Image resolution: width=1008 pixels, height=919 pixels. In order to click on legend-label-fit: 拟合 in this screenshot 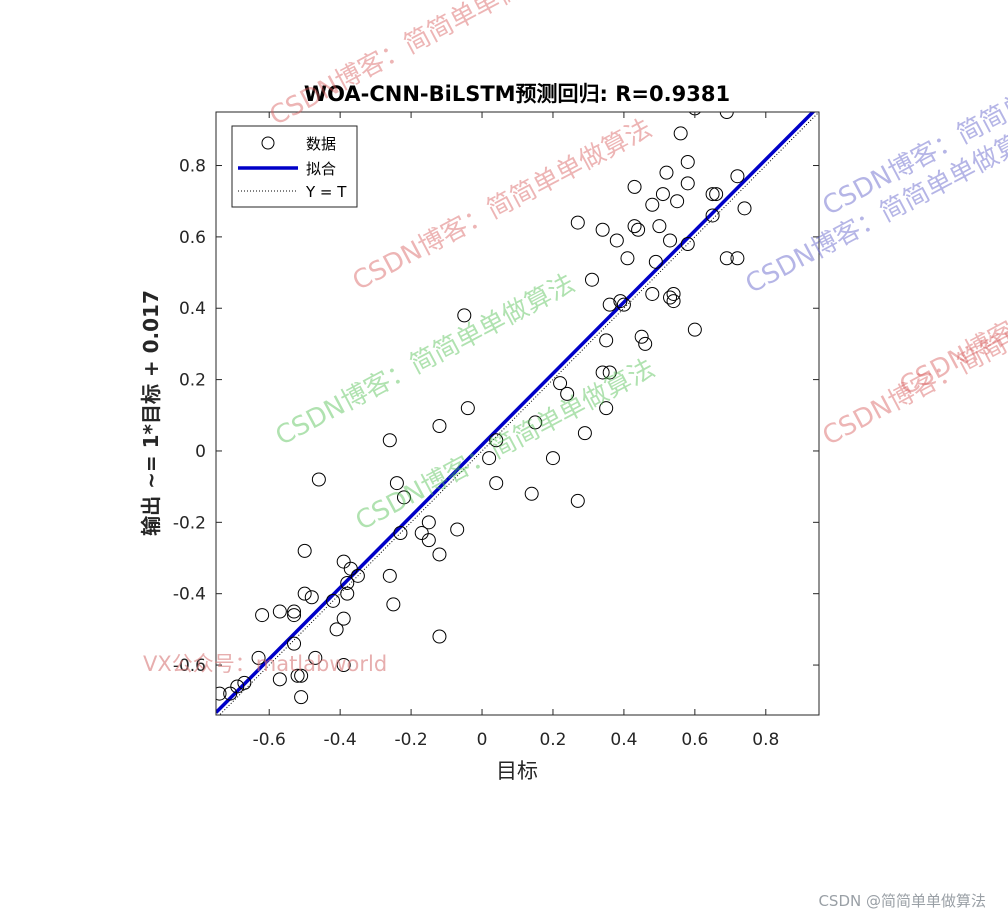, I will do `click(321, 169)`.